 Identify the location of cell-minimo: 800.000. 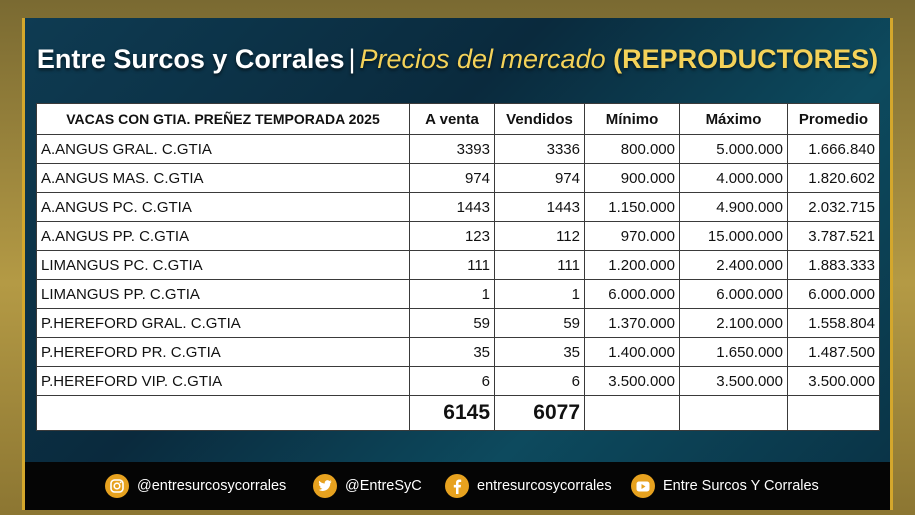
(632, 149).